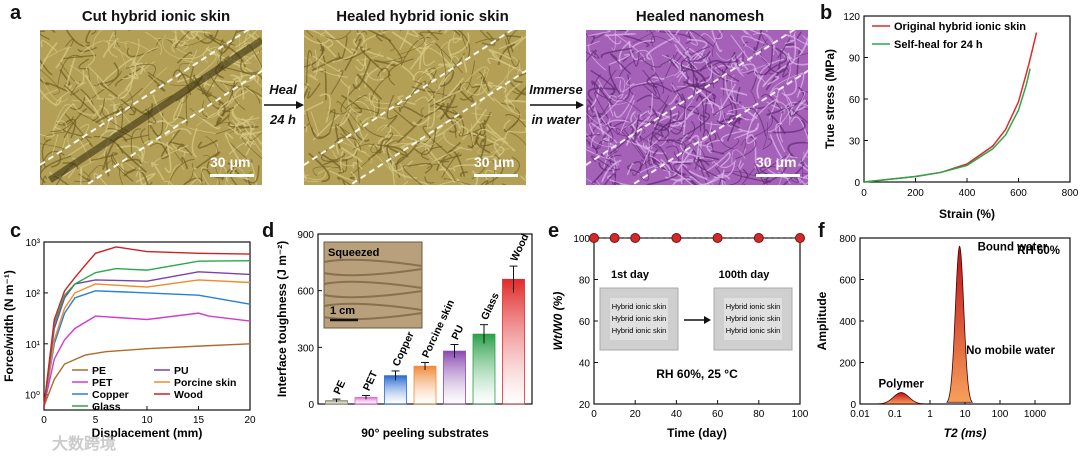 The height and width of the screenshot is (457, 1080). I want to click on data-point, so click(594, 238).